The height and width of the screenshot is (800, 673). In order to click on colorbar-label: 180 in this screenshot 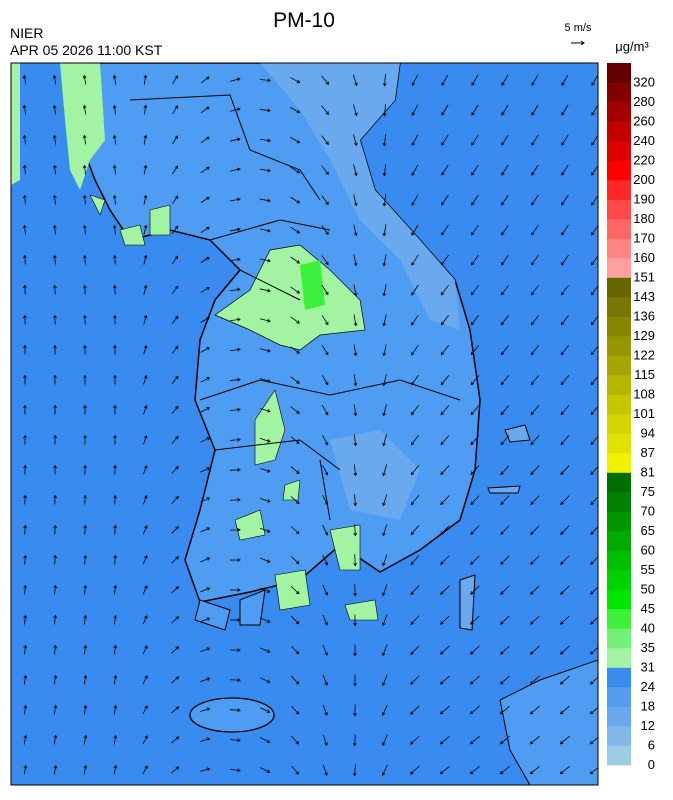, I will do `click(644, 218)`.